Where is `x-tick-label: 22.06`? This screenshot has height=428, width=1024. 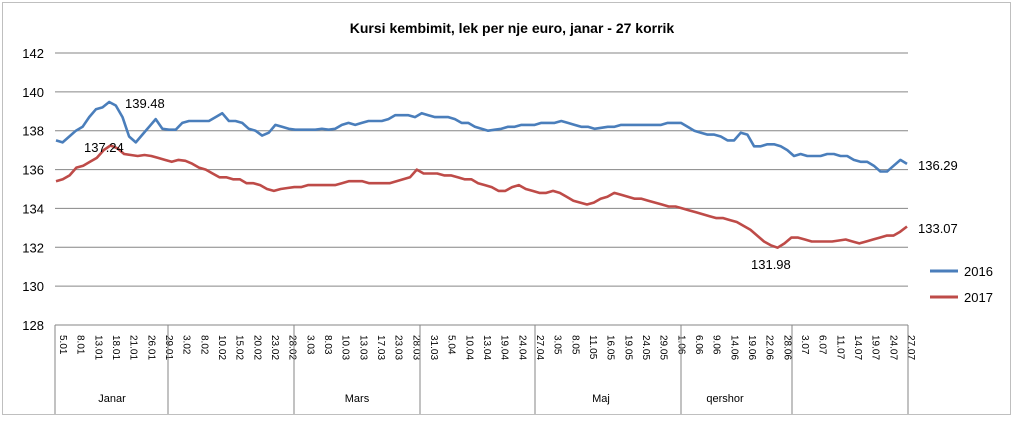 x-tick-label: 22.06 is located at coordinates (769, 347).